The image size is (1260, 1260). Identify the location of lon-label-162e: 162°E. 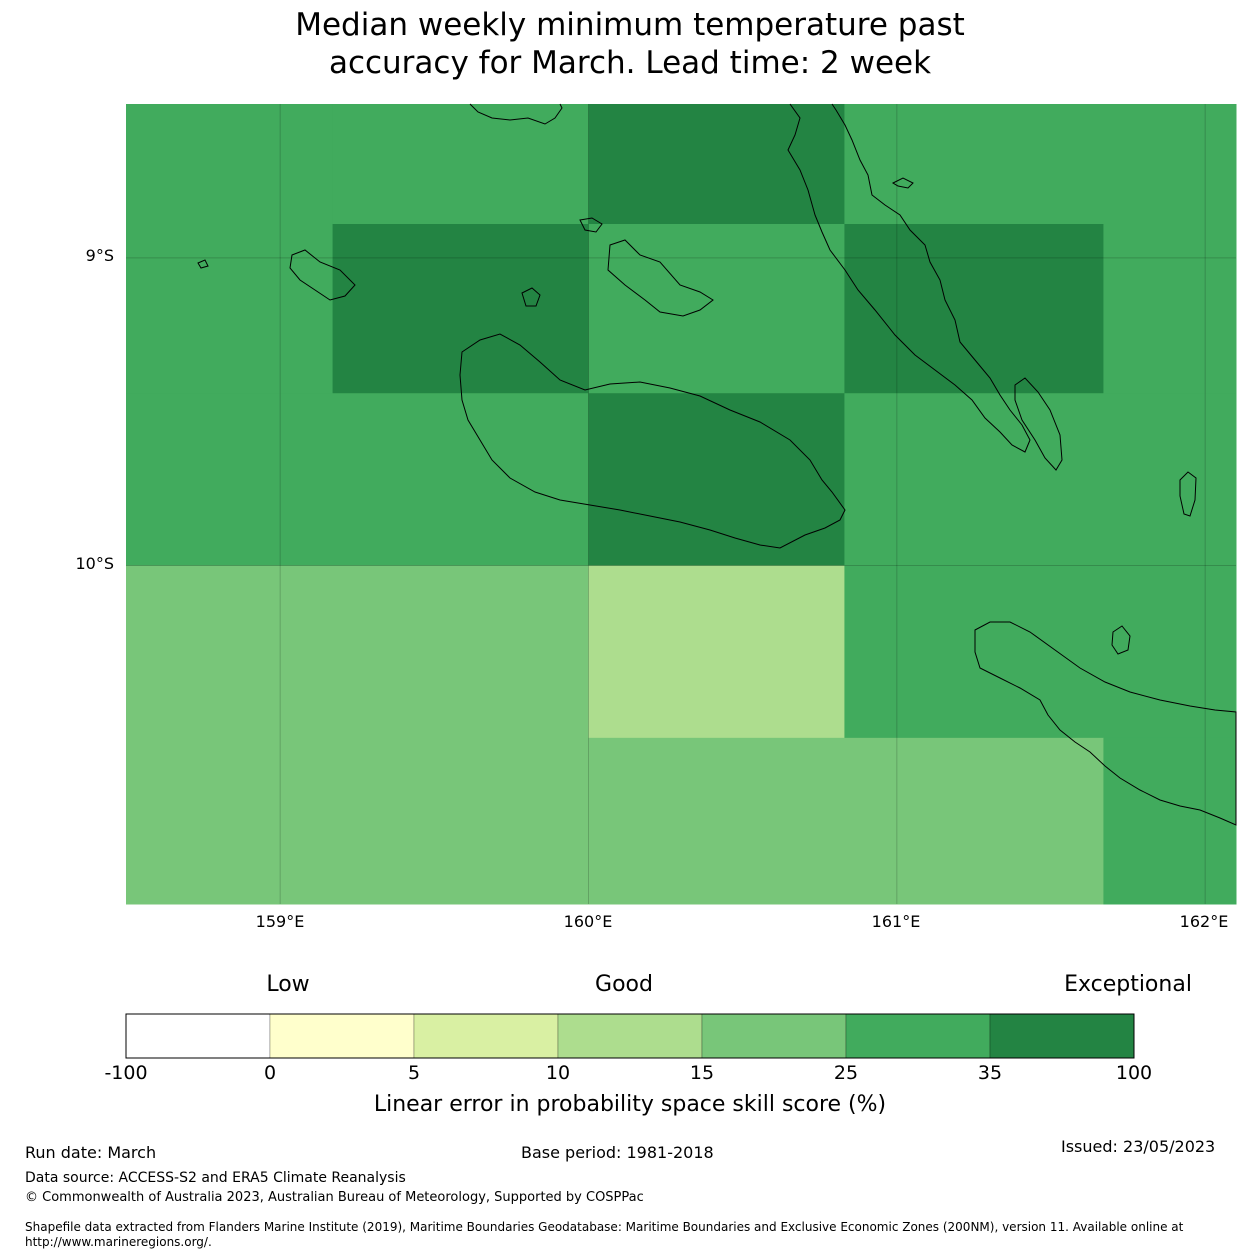
(1204, 921).